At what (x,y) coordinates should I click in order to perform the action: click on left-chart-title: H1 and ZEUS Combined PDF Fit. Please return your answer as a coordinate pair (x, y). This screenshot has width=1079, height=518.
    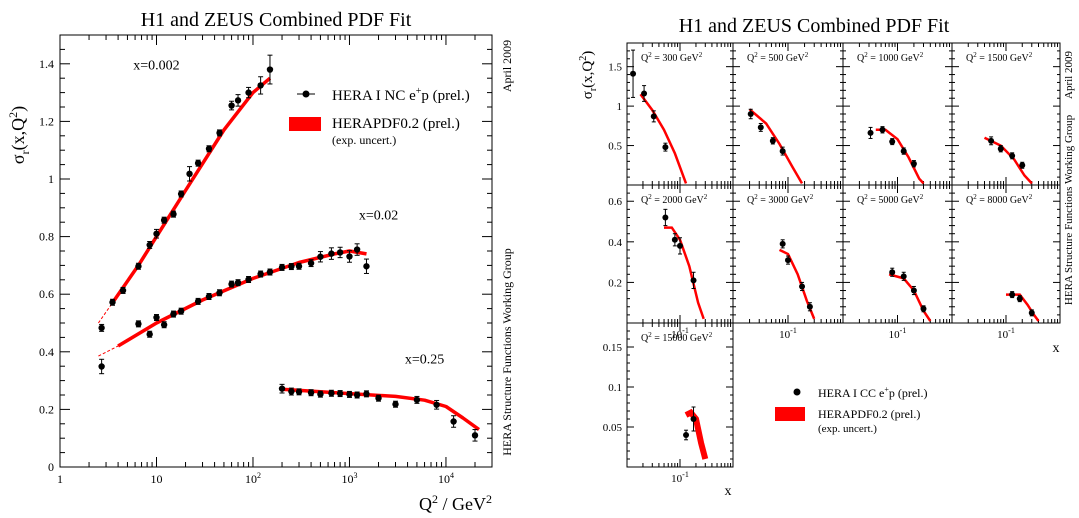
    Looking at the image, I should click on (276, 20).